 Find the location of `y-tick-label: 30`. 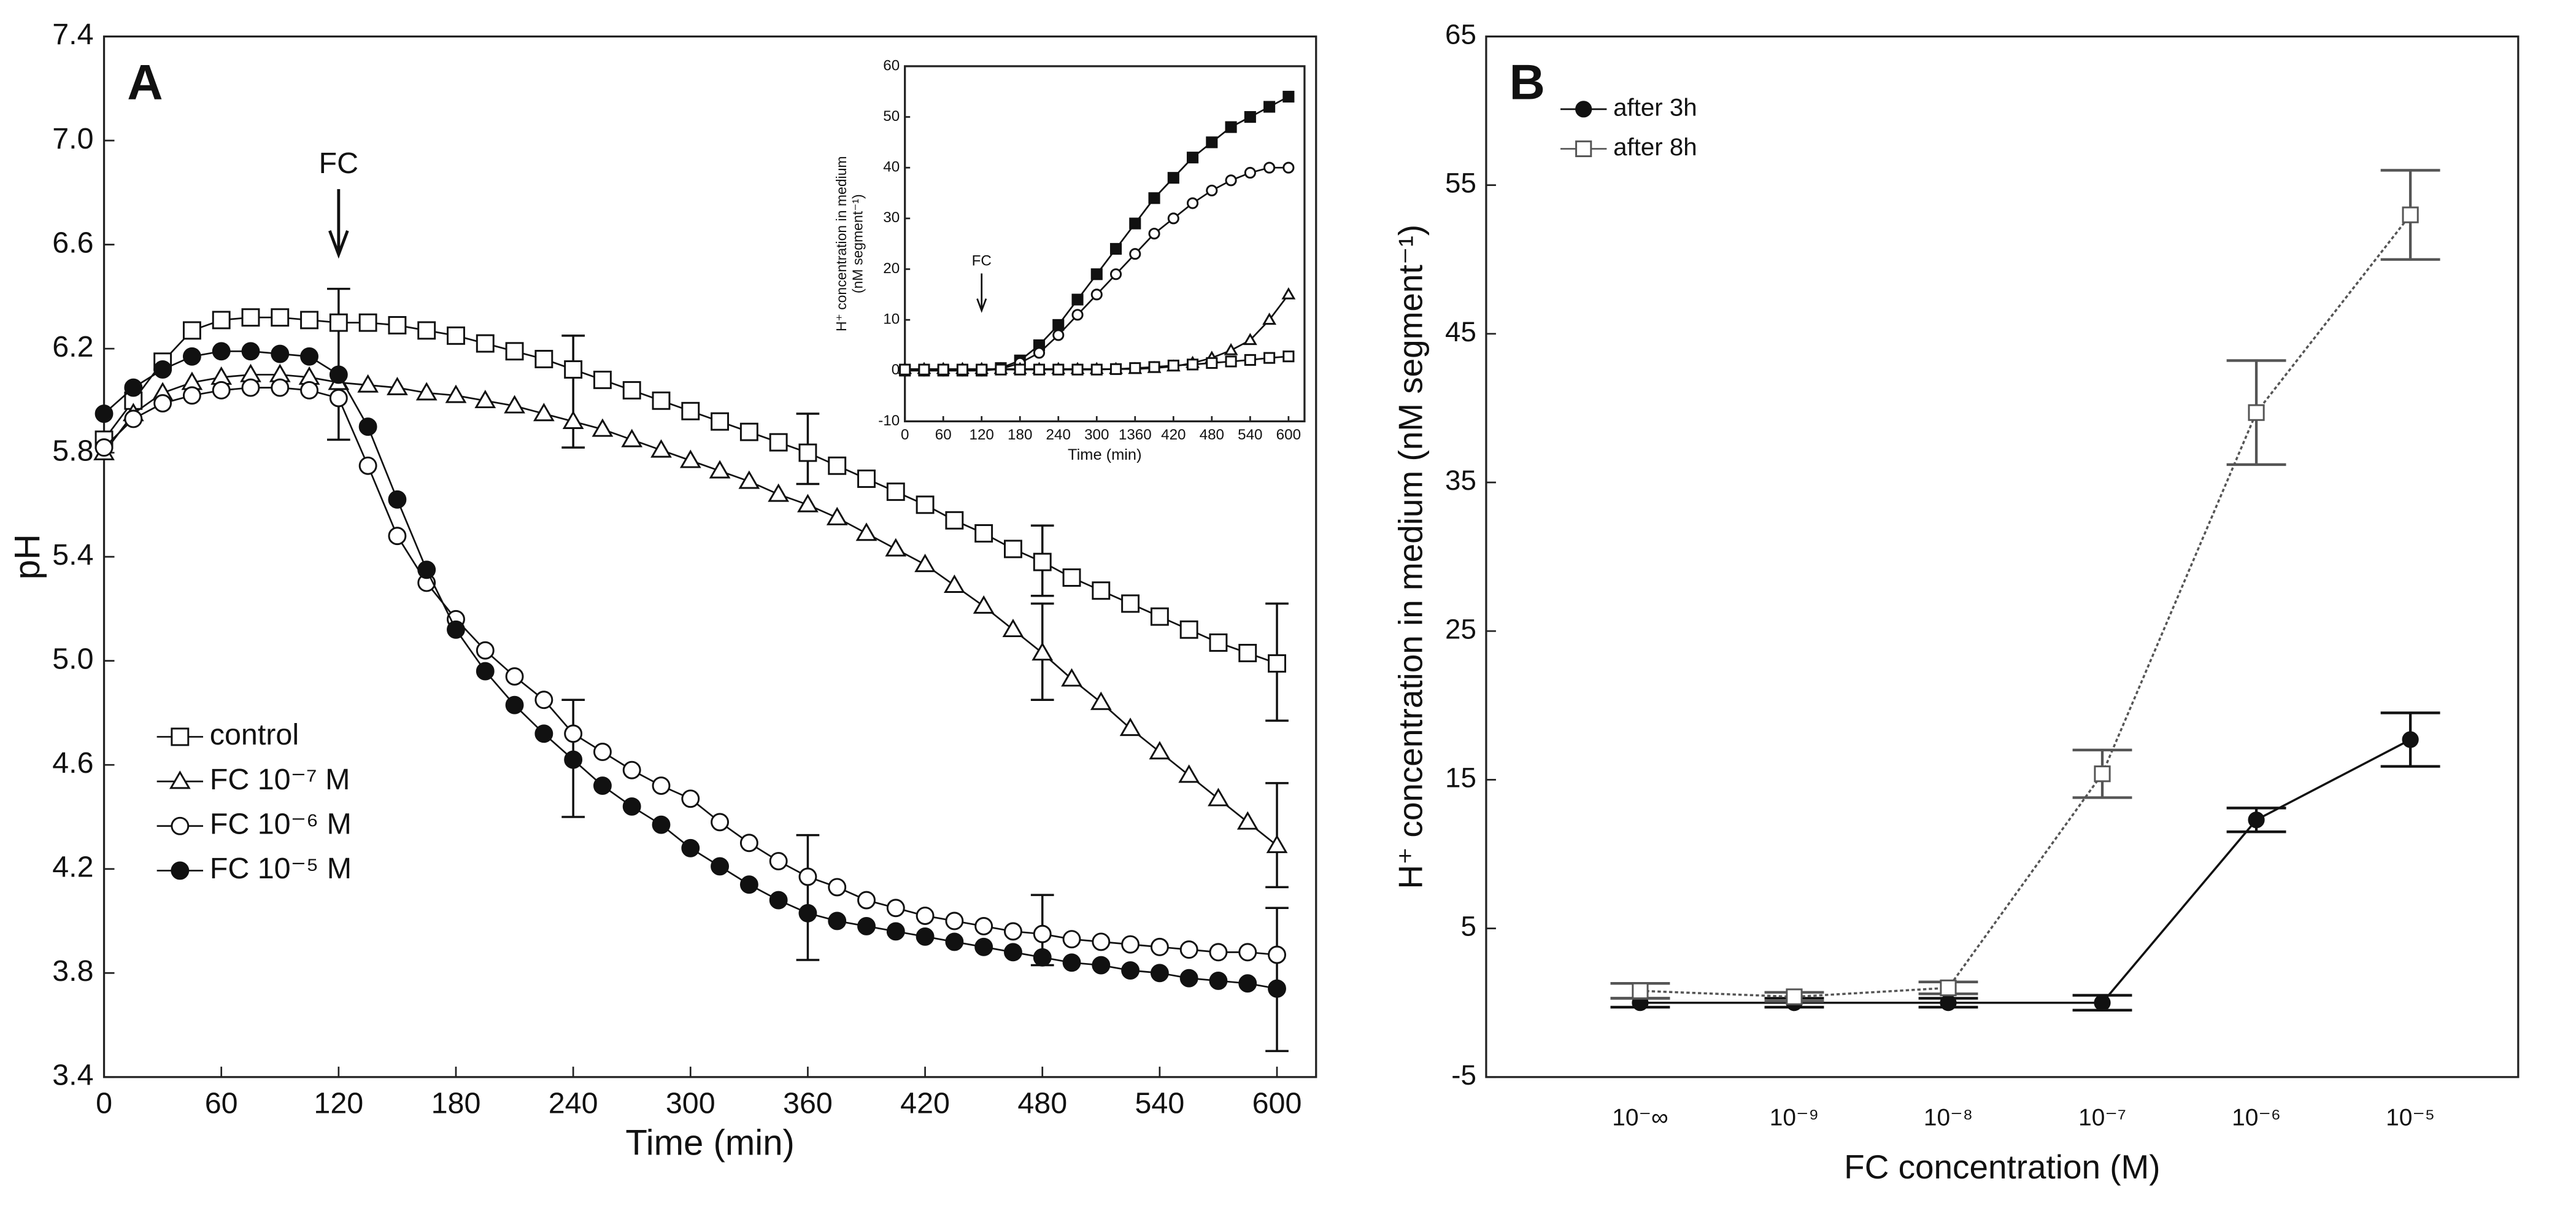

y-tick-label: 30 is located at coordinates (891, 218).